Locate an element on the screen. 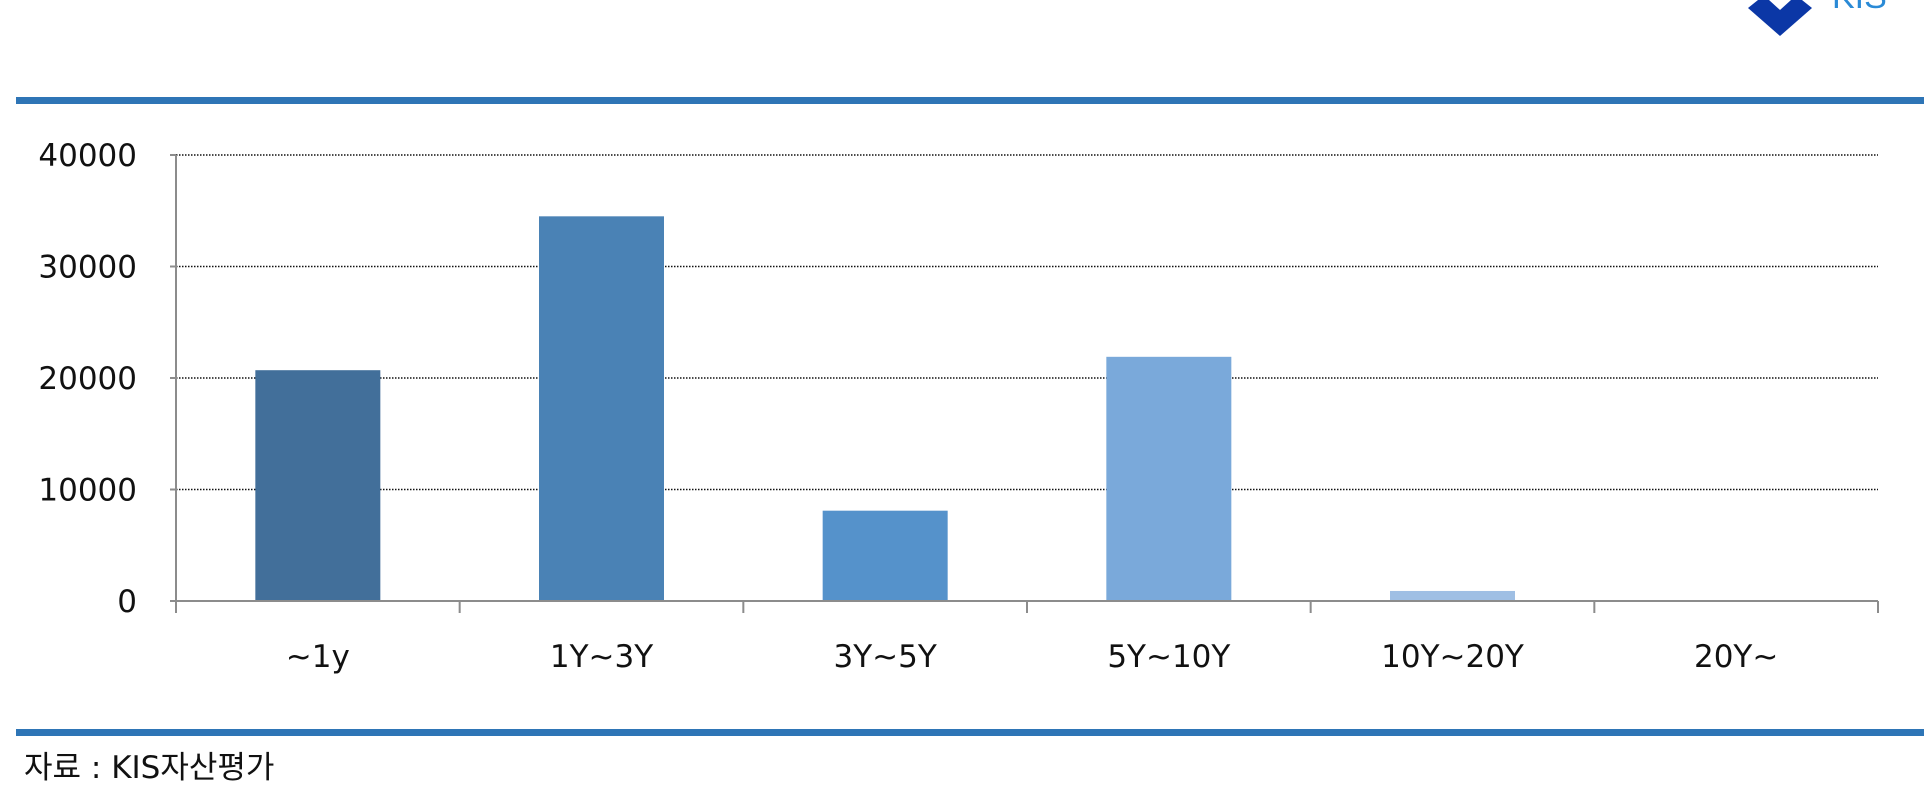 This screenshot has height=807, width=1924. y-tick-label: 0 is located at coordinates (127, 602).